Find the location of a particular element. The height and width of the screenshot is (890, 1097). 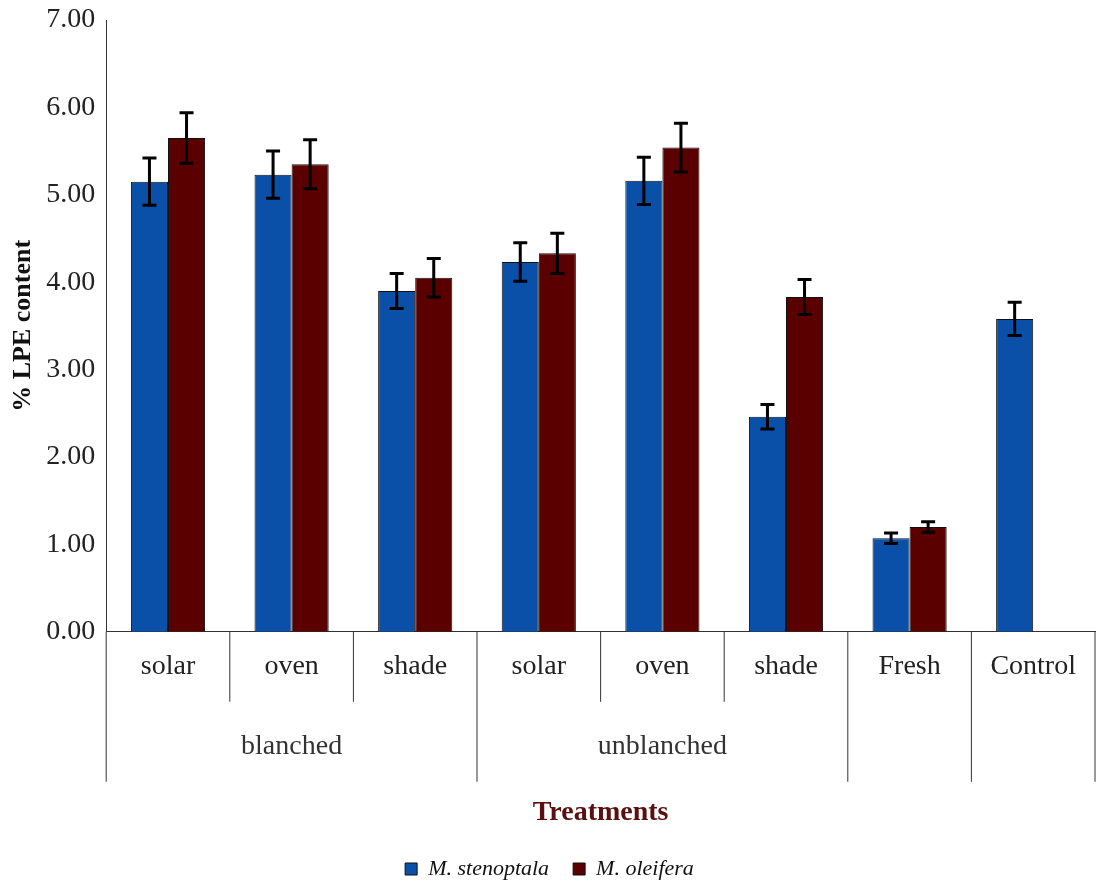

y-tick-label: 4.00 is located at coordinates (71, 280).